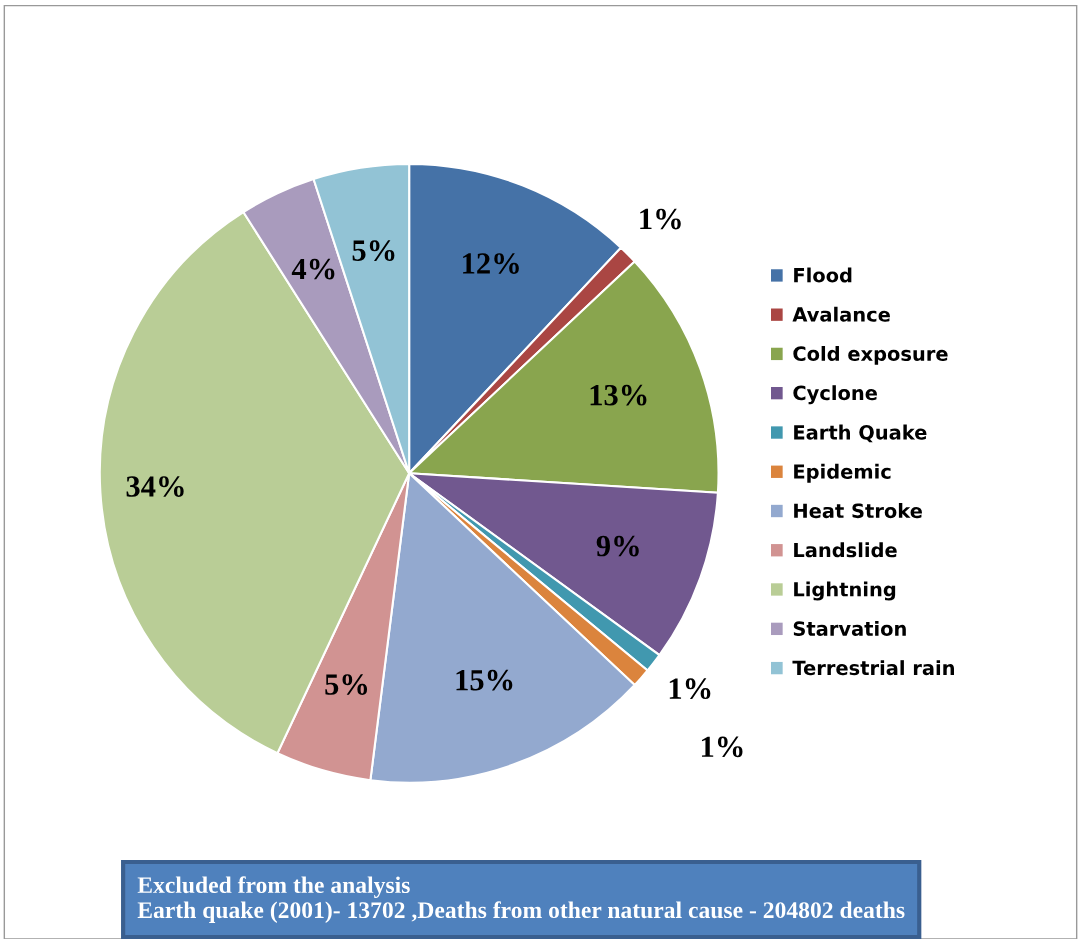 The image size is (1081, 939). I want to click on data-label: 15%, so click(484, 680).